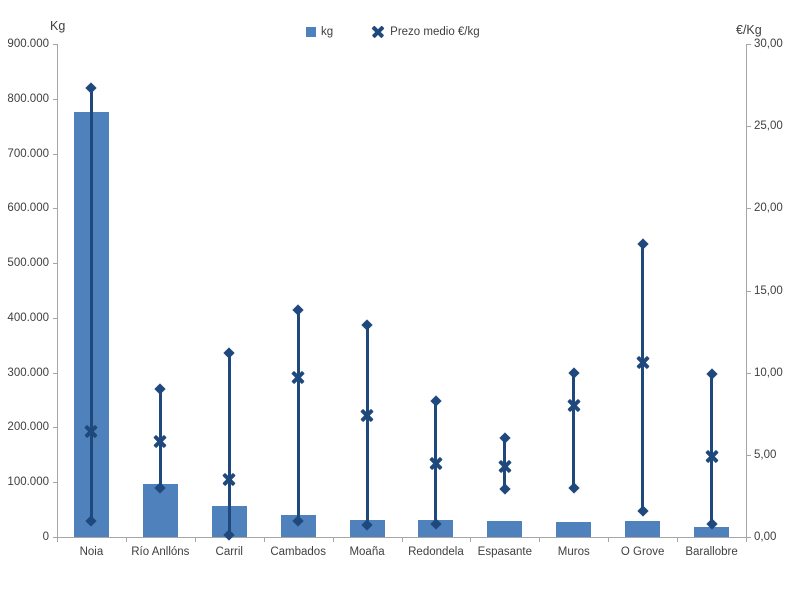 This screenshot has width=800, height=600. What do you see at coordinates (28, 317) in the screenshot?
I see `left-axis-tick-label: 400.000` at bounding box center [28, 317].